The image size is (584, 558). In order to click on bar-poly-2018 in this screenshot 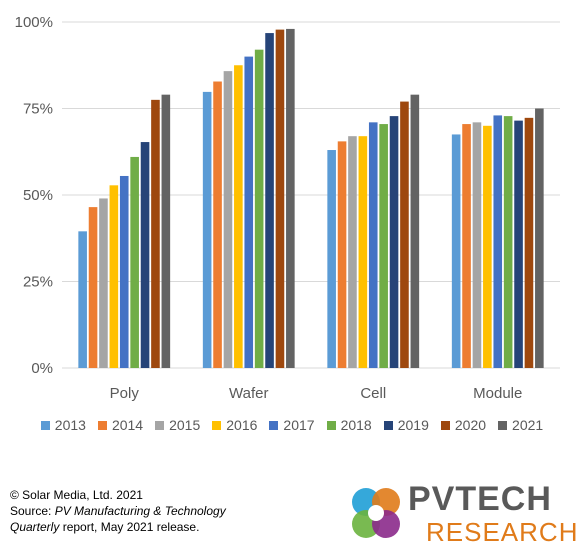, I will do `click(134, 262)`.